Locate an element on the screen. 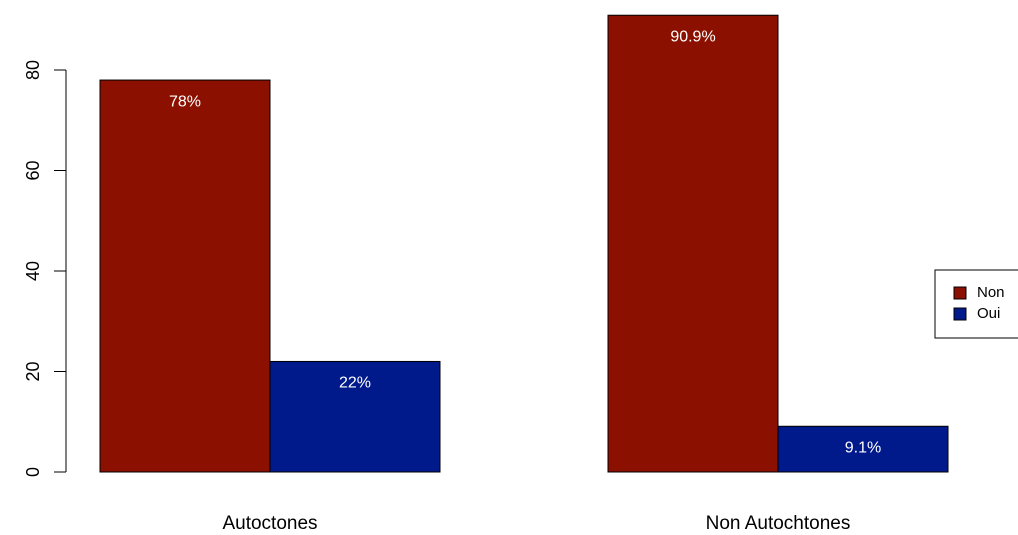 This screenshot has width=1018, height=535. legend-label: Oui is located at coordinates (988, 313).